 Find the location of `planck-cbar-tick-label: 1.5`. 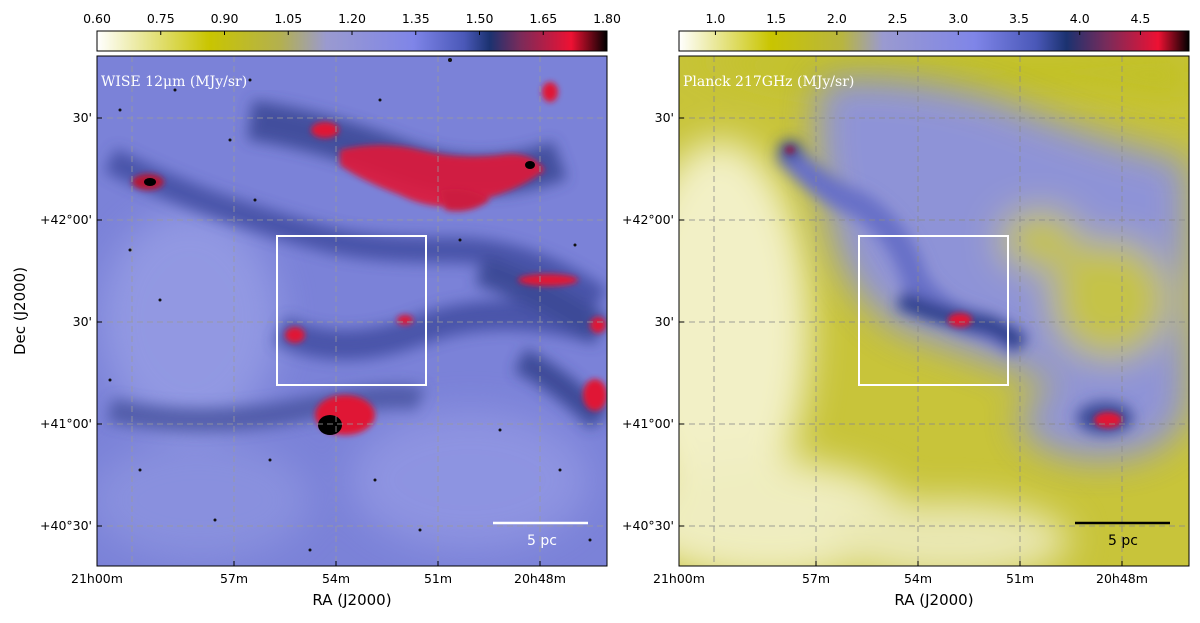

planck-cbar-tick-label: 1.5 is located at coordinates (776, 18).